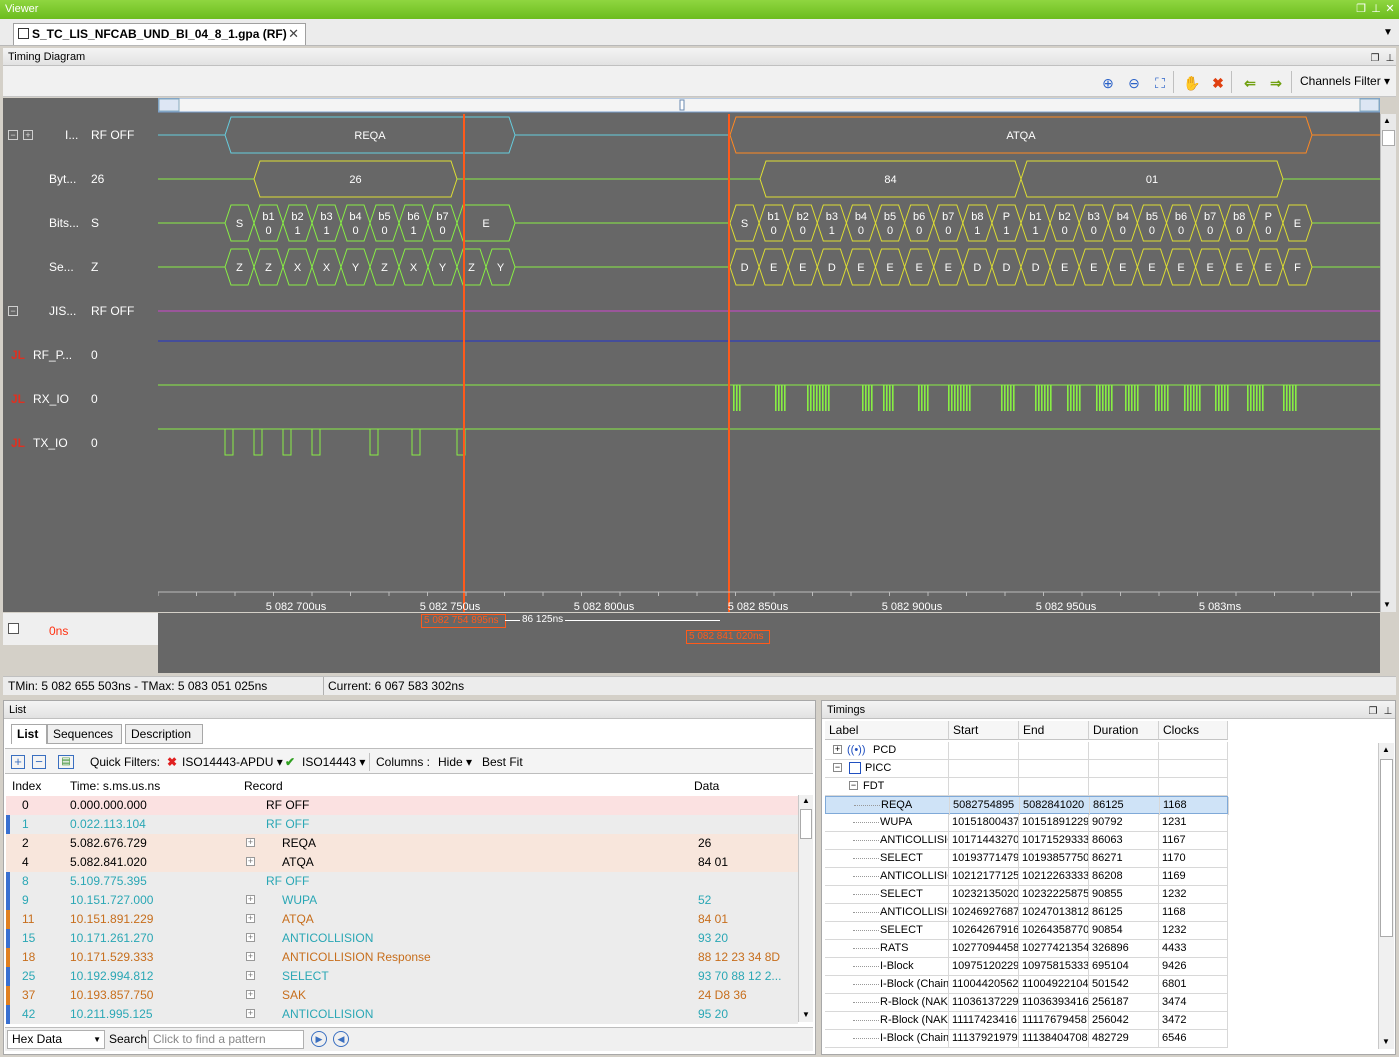  Describe the element at coordinates (402, 995) in the screenshot. I see `list-row: 37 10.193.857.750 + SAK 24 D8 36` at that location.